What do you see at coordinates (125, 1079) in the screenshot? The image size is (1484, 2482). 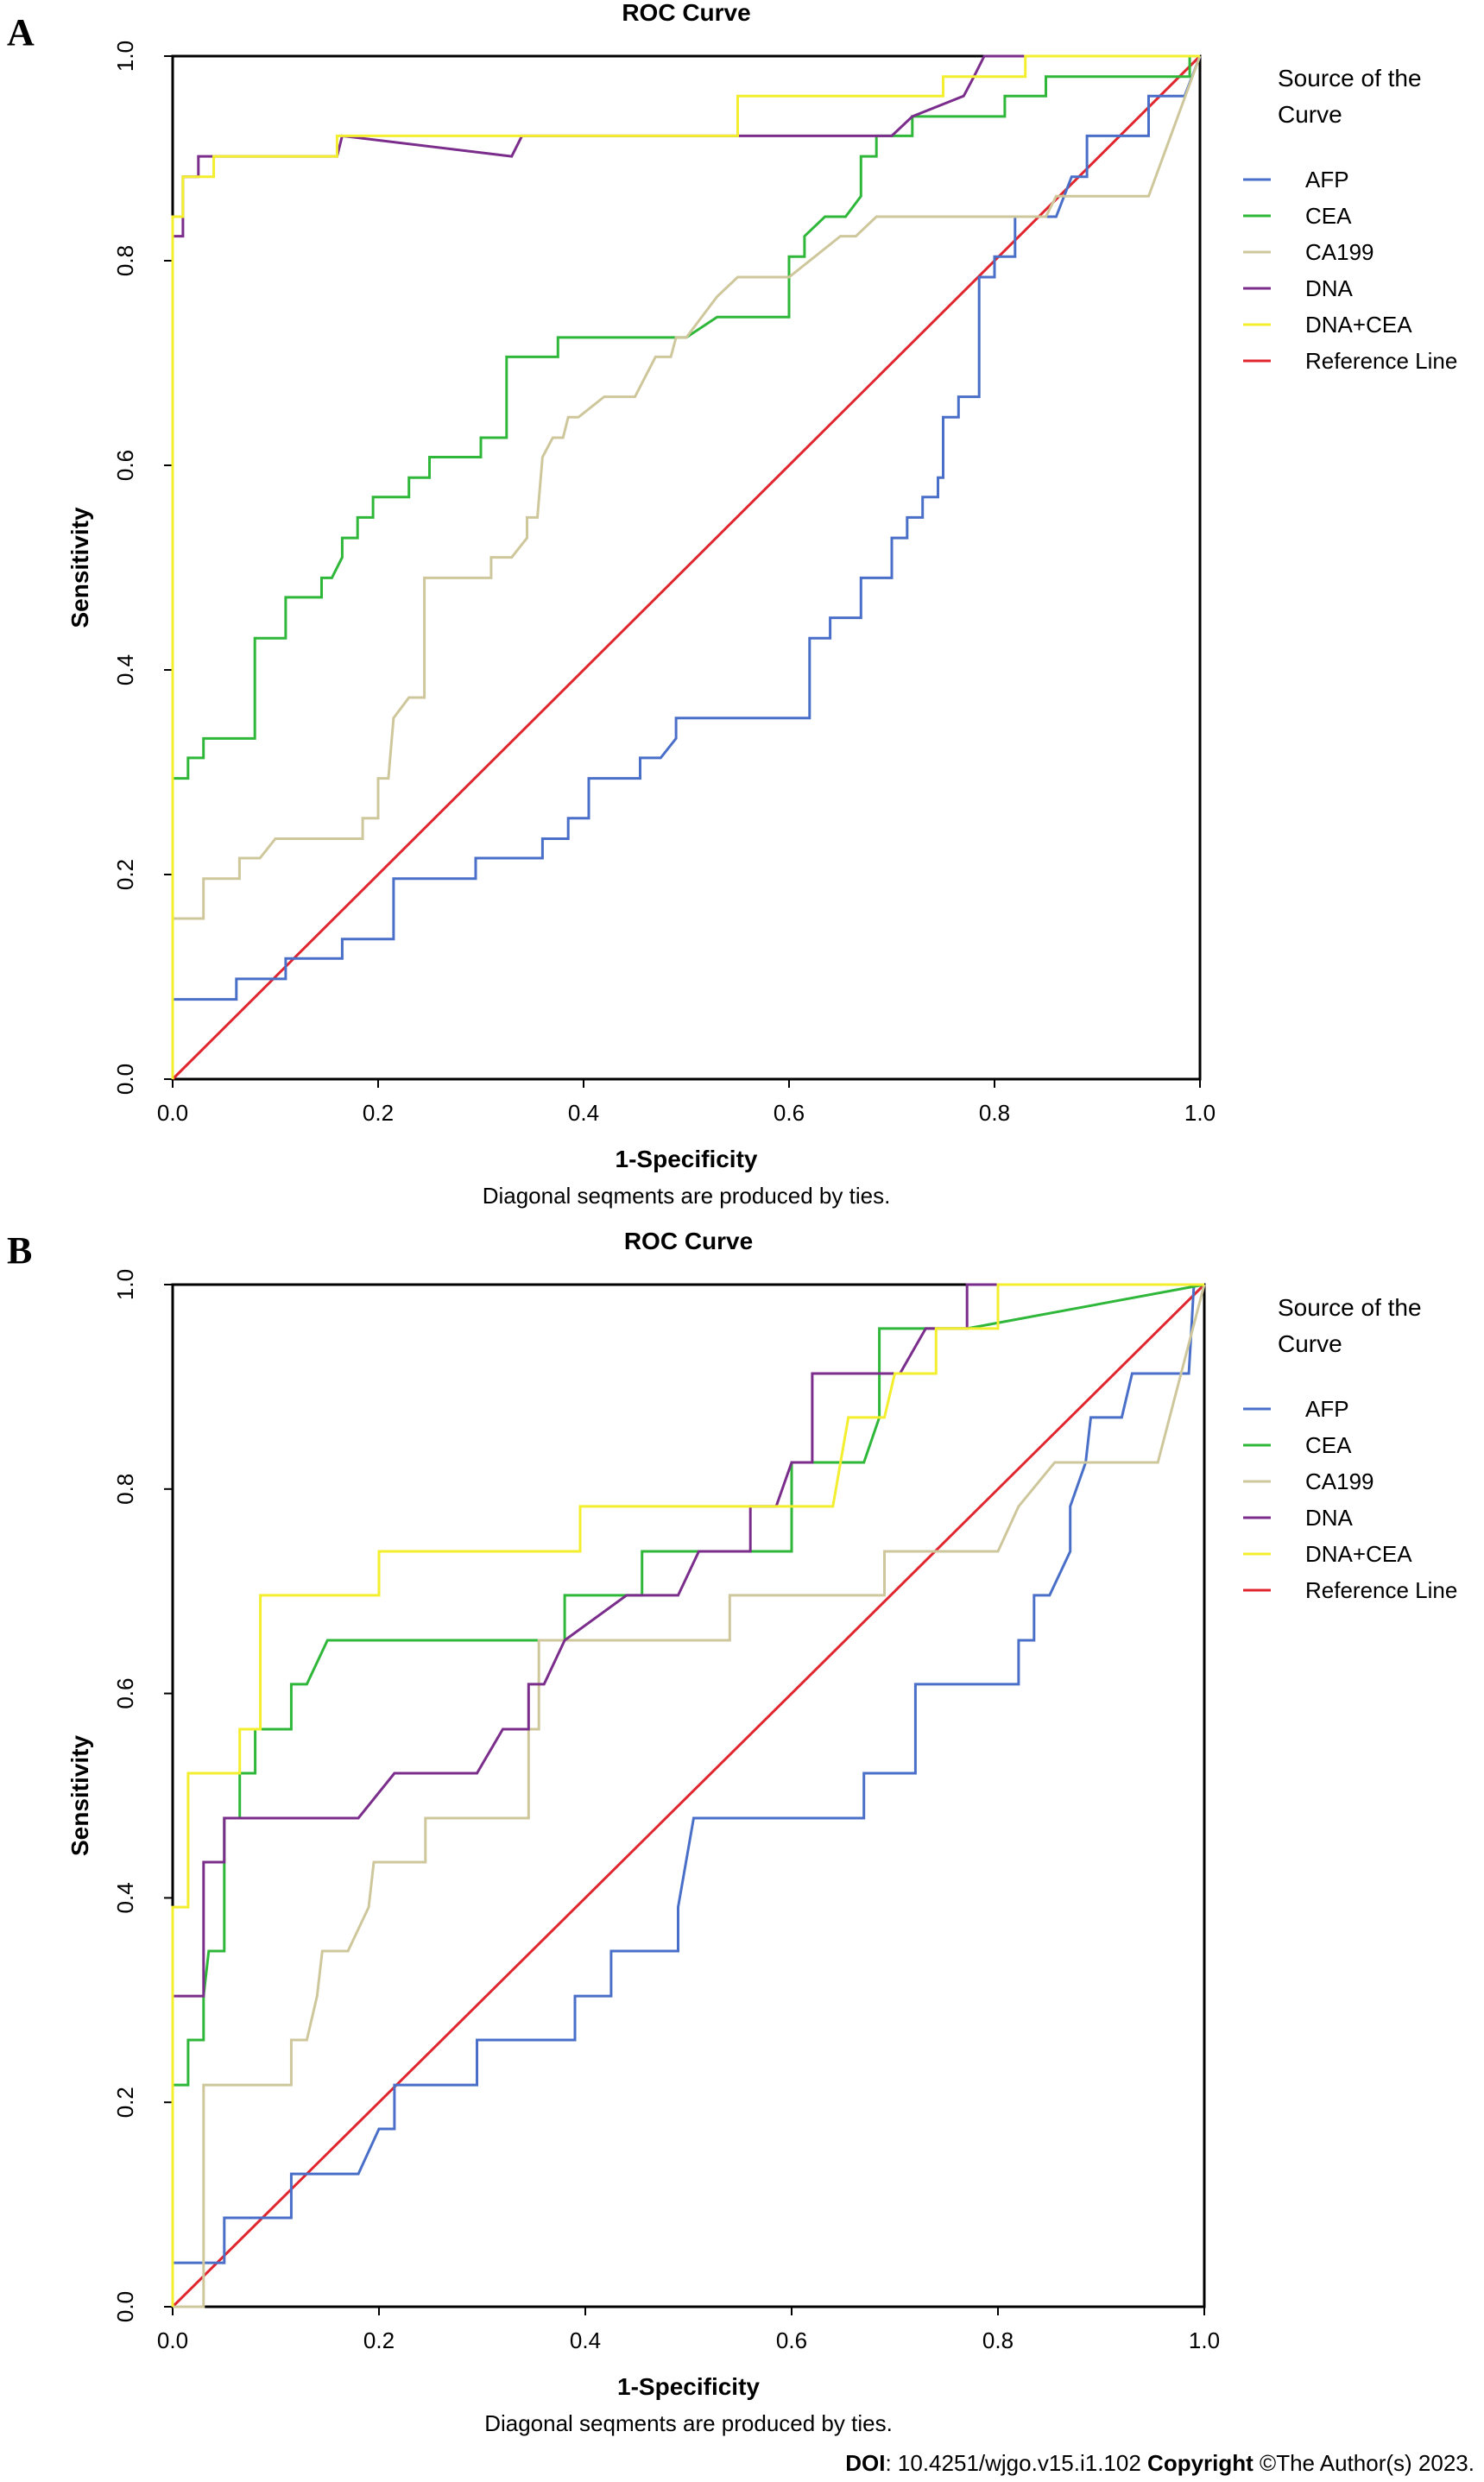 I see `panel-a-y-tick-label: 0.0` at bounding box center [125, 1079].